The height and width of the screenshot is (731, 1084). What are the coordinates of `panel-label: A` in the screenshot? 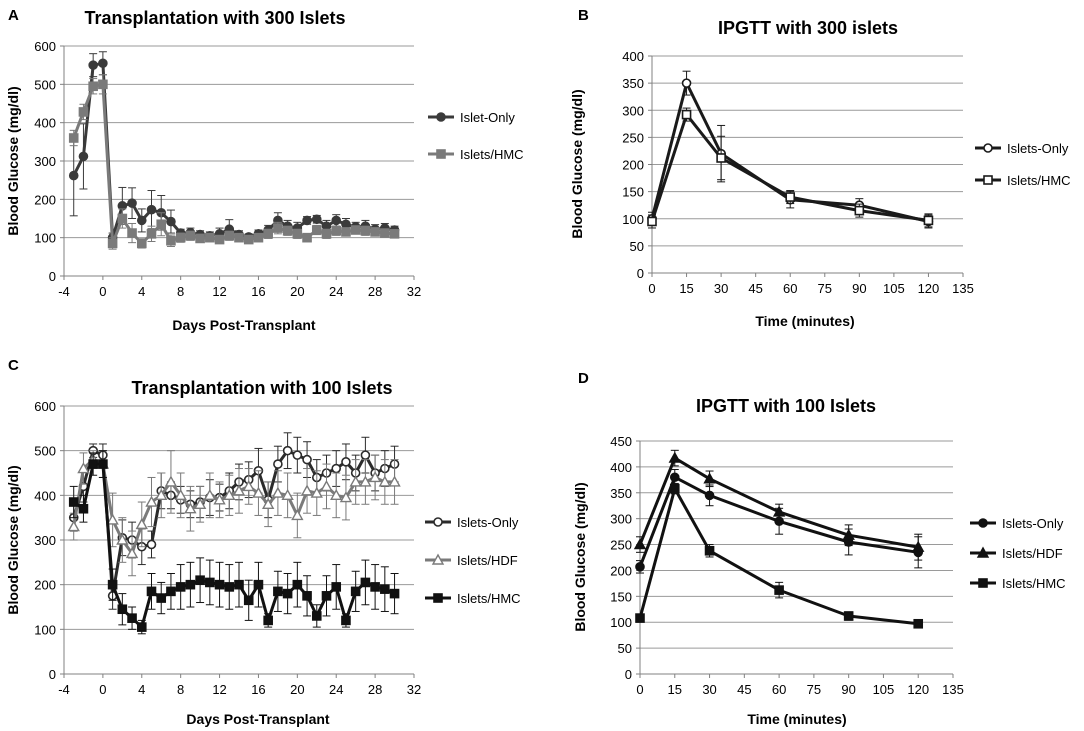 It's located at (13, 15).